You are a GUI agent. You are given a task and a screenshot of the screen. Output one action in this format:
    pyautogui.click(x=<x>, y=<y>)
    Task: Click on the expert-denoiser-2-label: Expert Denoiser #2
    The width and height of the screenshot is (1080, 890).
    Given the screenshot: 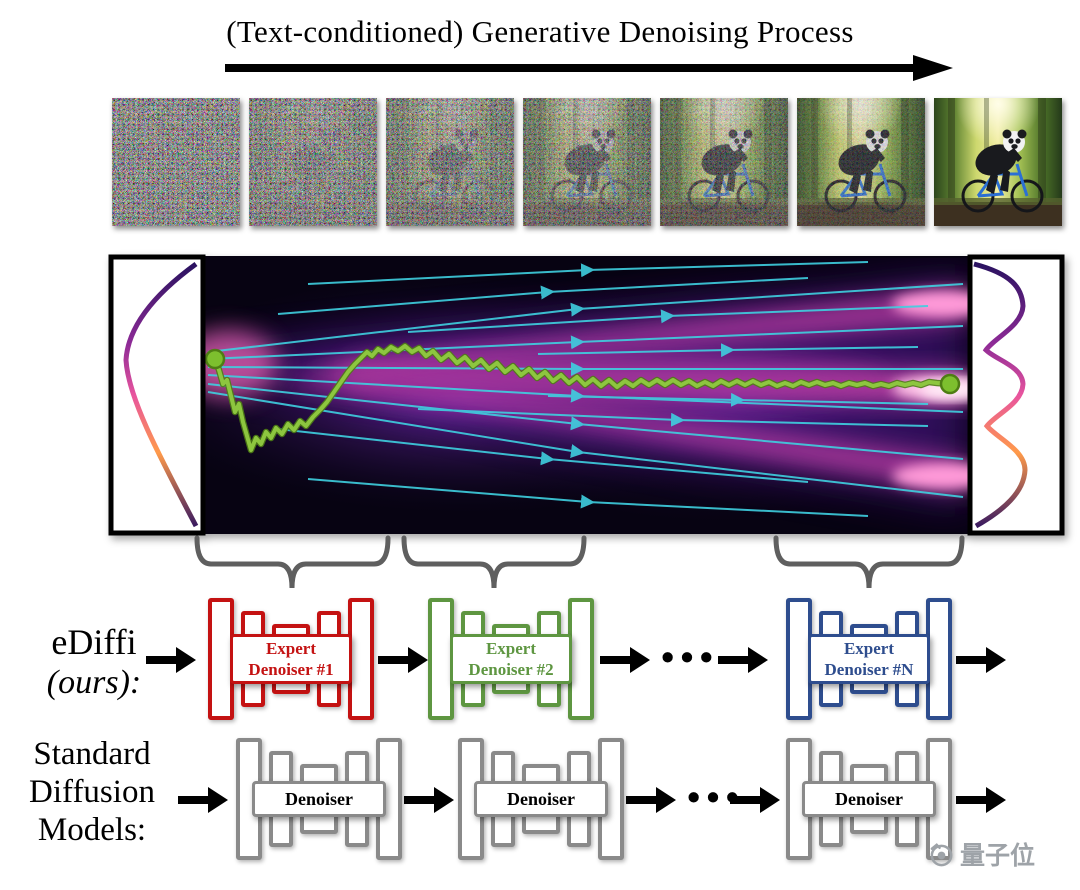 What is the action you would take?
    pyautogui.click(x=511, y=659)
    